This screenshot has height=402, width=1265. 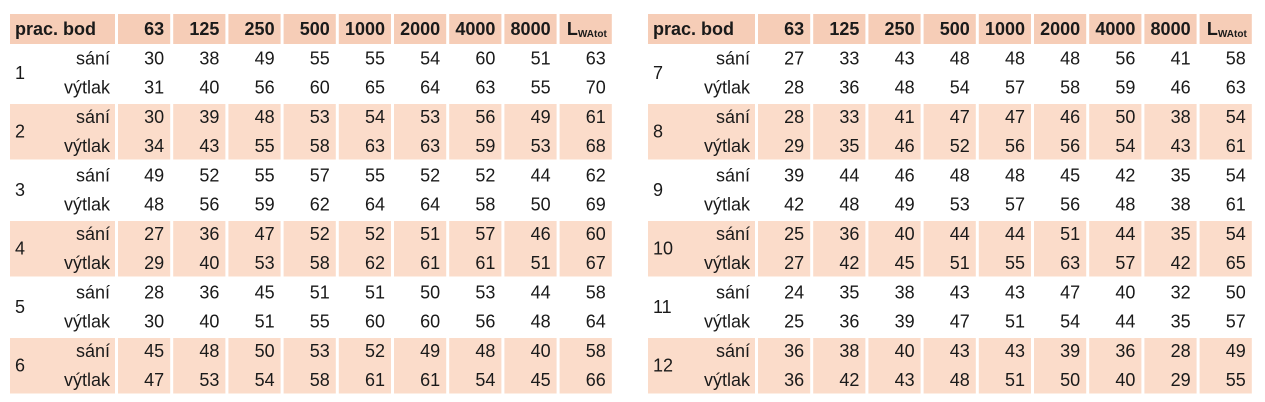 I want to click on cell-value: 63, so click(x=375, y=146).